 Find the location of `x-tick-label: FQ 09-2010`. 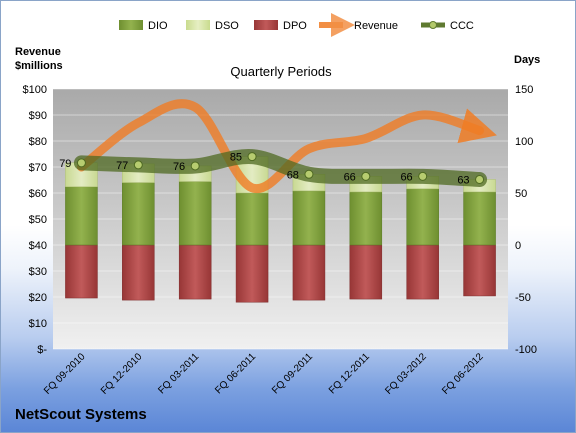

x-tick-label: FQ 09-2010 is located at coordinates (65, 374).